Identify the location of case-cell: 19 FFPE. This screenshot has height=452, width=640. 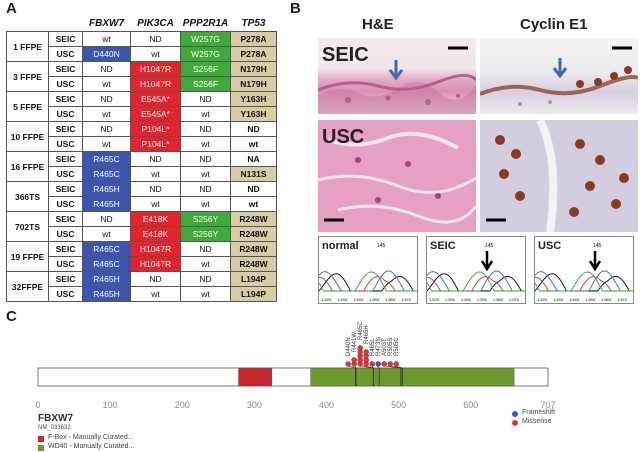
(27, 256).